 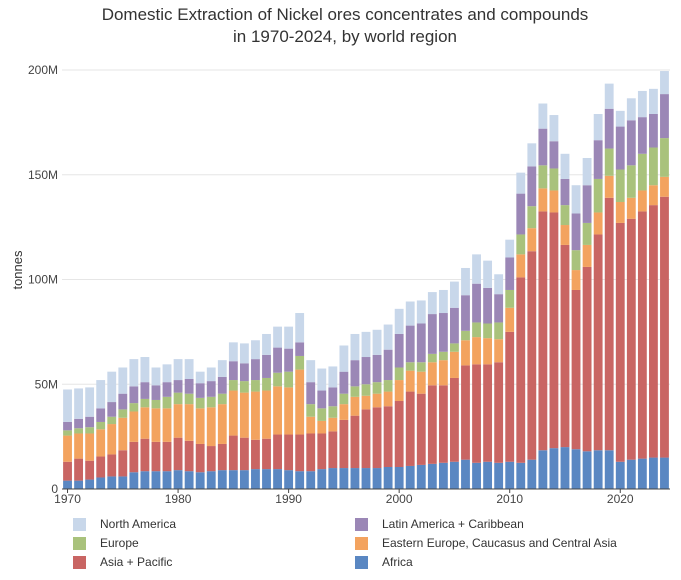 I want to click on legend-label: Europe, so click(x=119, y=543).